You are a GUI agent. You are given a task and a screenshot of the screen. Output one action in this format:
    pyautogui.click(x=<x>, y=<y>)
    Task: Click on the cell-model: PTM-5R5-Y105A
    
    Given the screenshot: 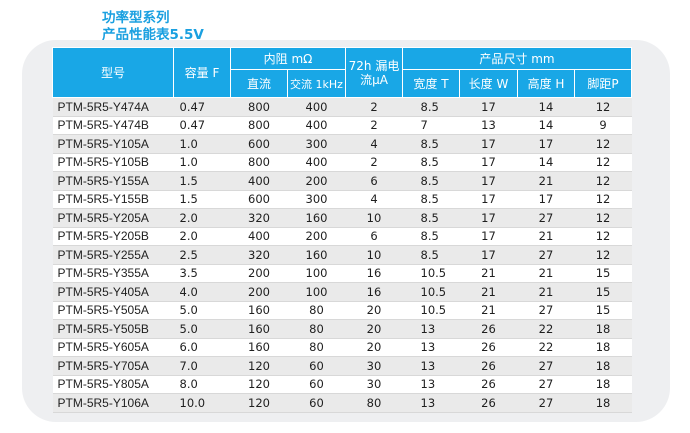 What is the action you would take?
    pyautogui.click(x=113, y=144)
    